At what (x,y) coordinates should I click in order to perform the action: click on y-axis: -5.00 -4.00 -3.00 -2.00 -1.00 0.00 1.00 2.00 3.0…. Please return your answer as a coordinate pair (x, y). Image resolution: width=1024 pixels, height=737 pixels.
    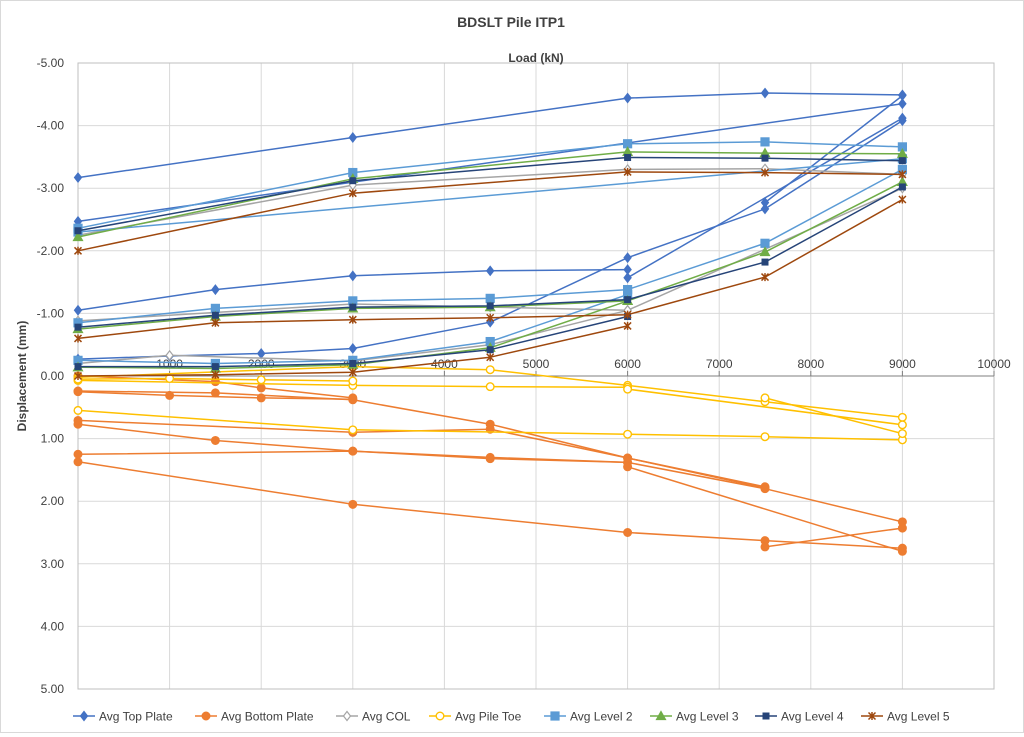
    Looking at the image, I should click on (51, 376).